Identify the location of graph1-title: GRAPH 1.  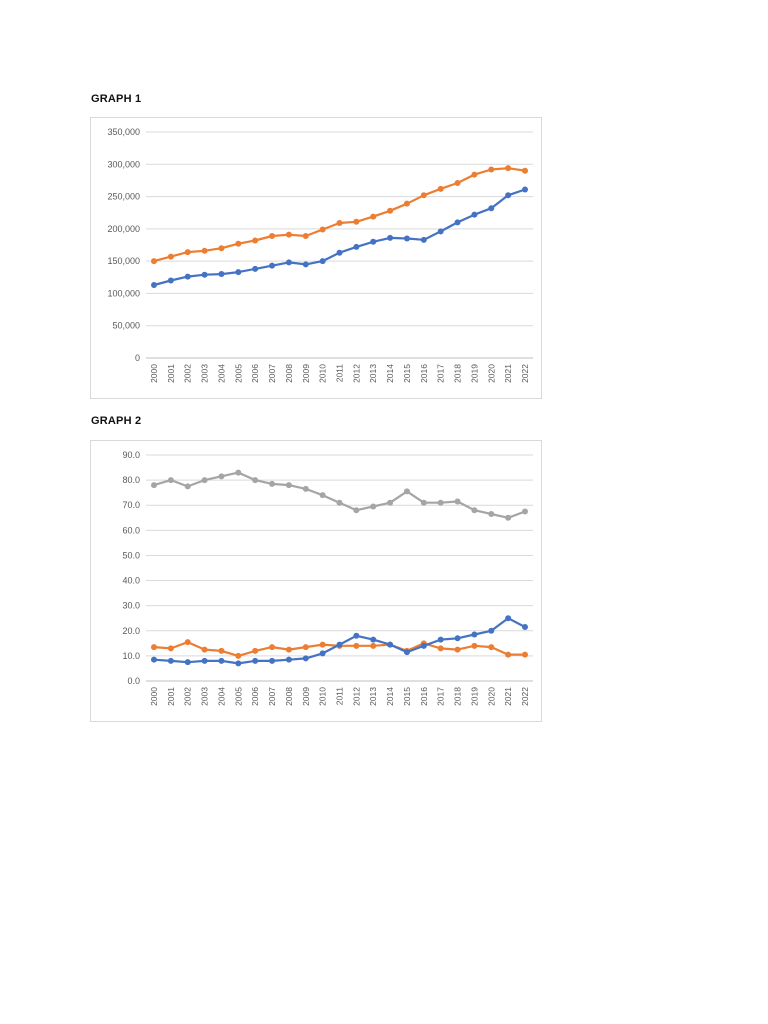
(116, 99).